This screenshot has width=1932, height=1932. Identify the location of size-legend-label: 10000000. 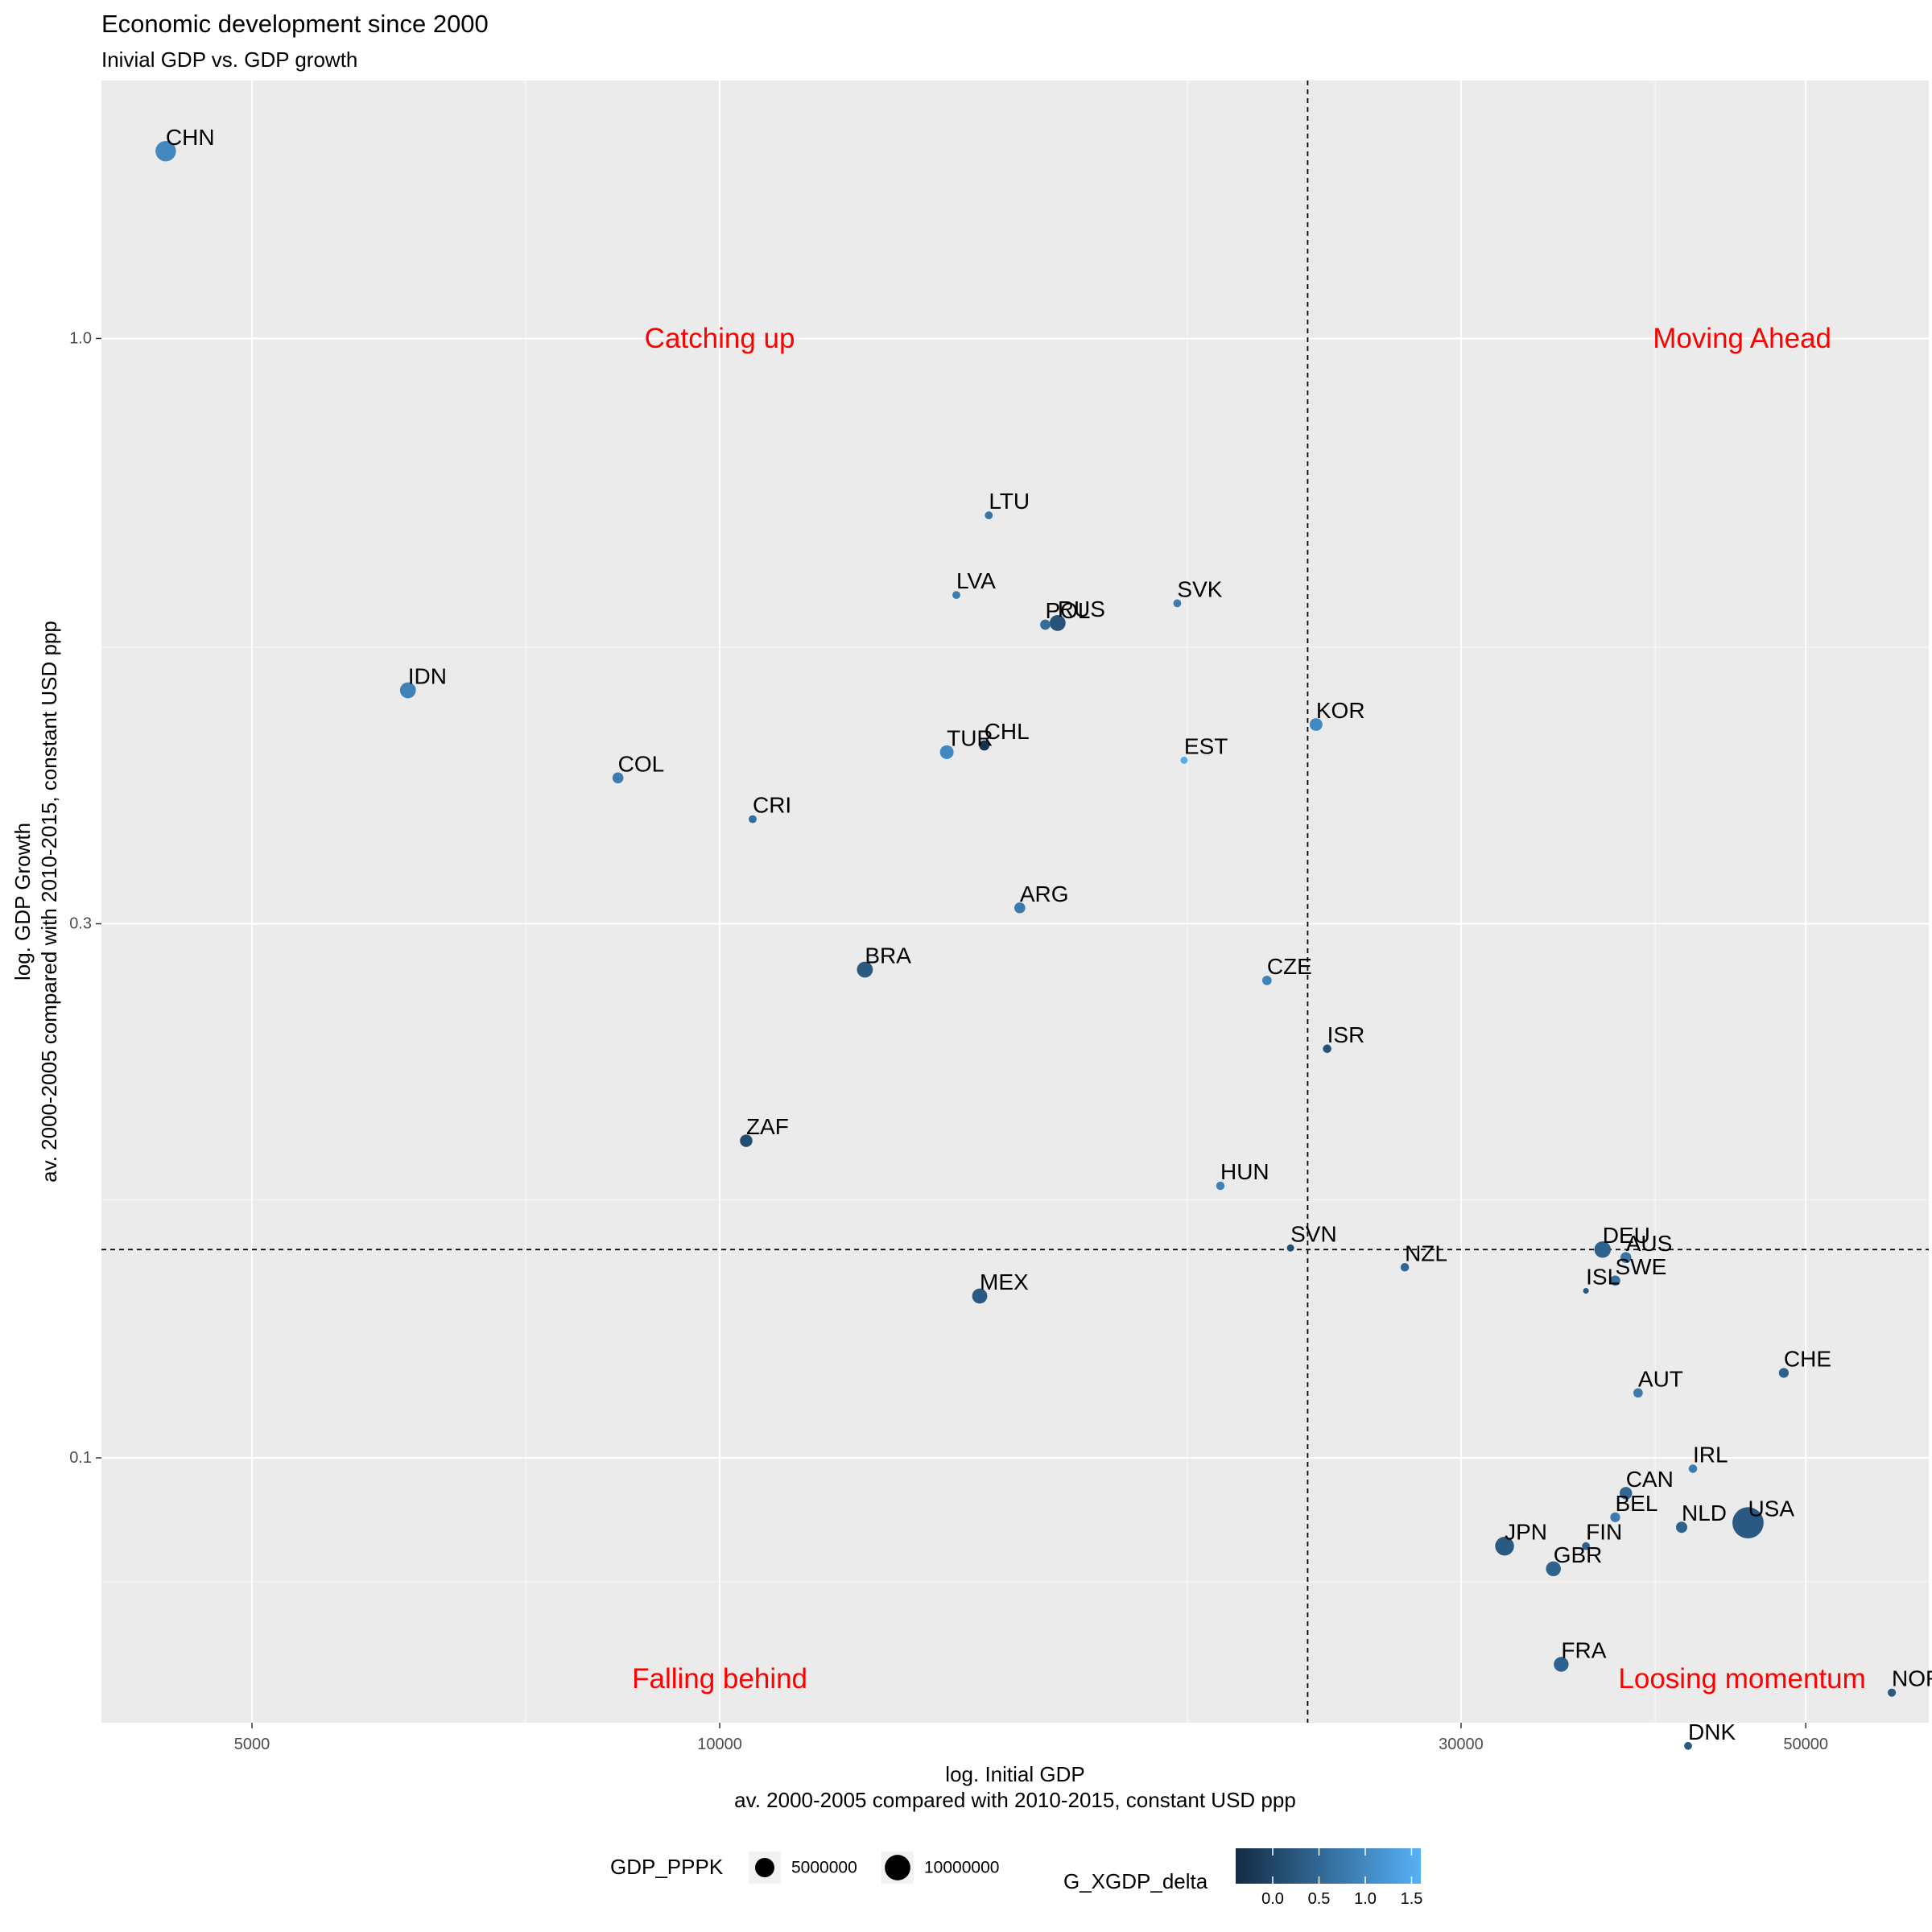
(961, 1868).